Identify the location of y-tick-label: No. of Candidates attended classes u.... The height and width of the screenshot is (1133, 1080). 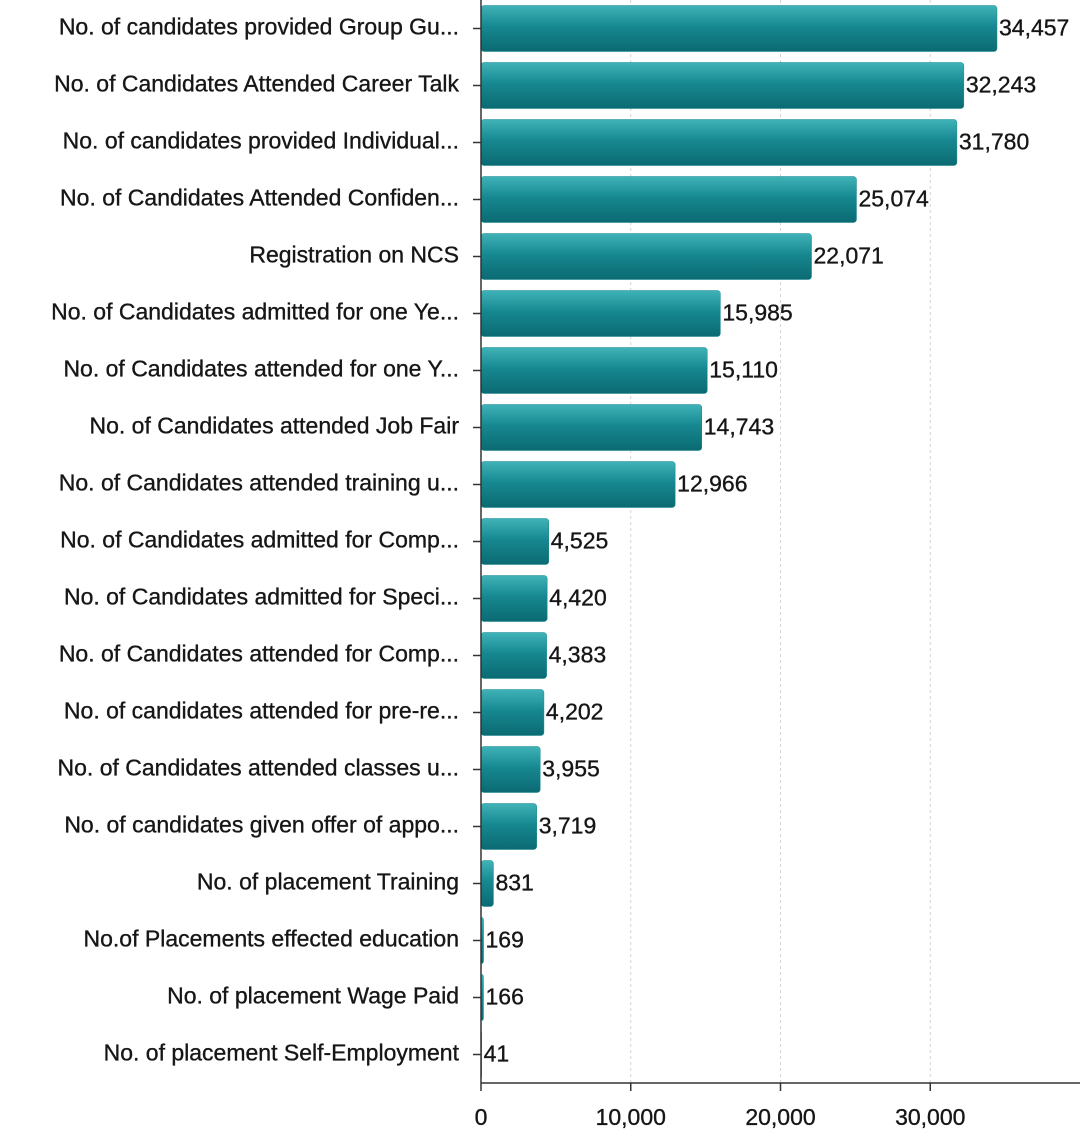
(258, 768).